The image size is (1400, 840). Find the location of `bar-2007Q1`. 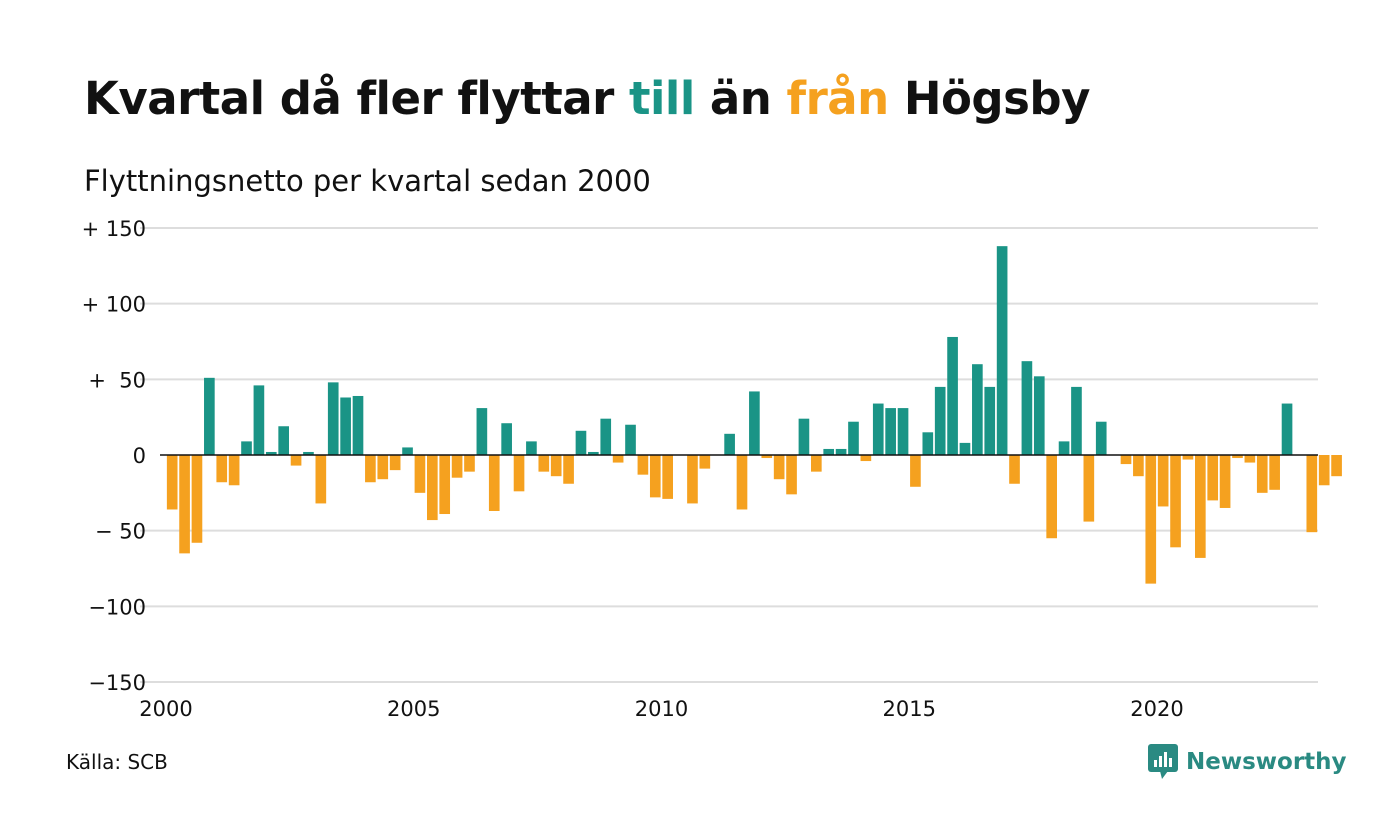

bar-2007Q1 is located at coordinates (519, 473).